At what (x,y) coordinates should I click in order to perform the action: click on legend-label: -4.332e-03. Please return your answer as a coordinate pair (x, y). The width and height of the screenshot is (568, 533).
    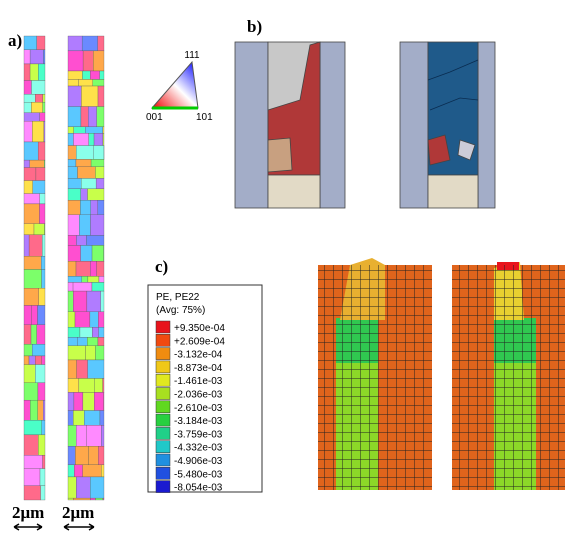
    Looking at the image, I should click on (198, 448).